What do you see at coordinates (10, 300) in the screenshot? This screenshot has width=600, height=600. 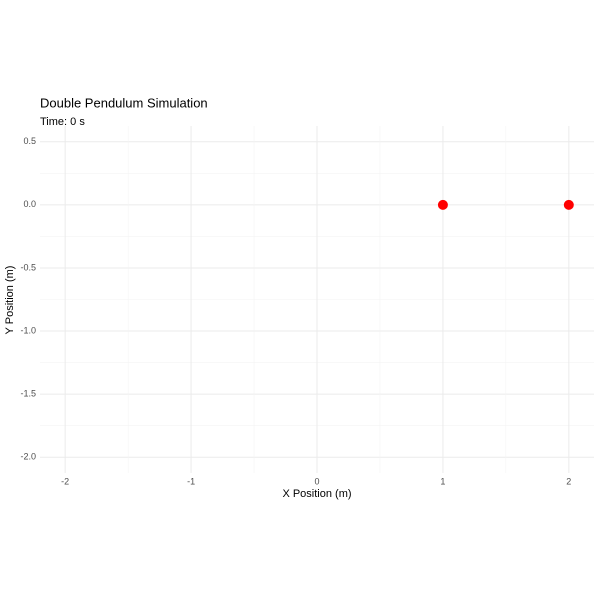 I see `y-axis-label: Y Position (m)` at bounding box center [10, 300].